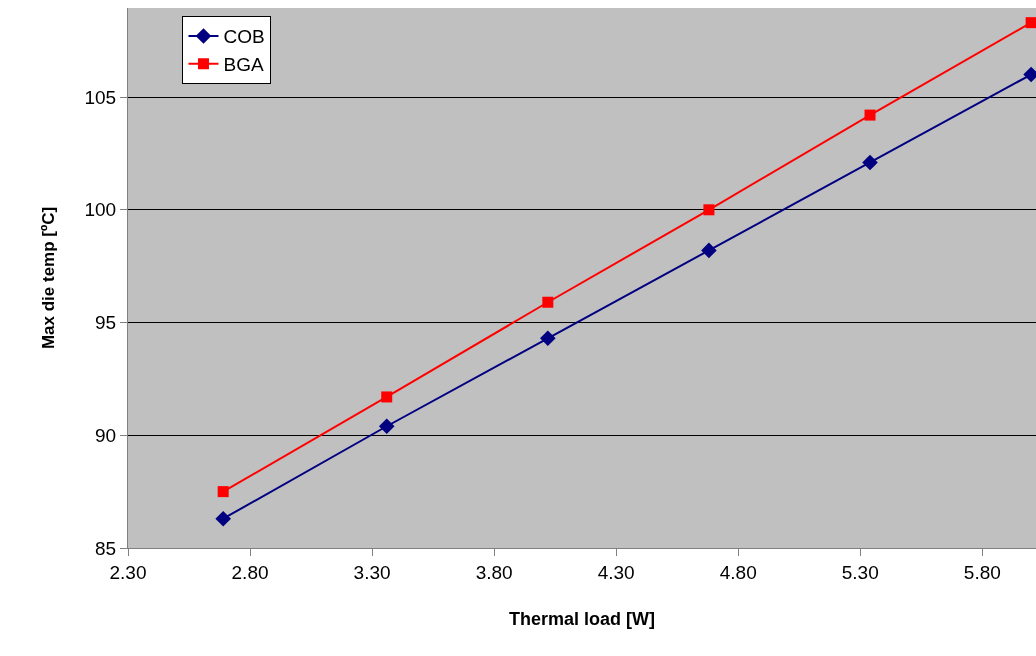 This screenshot has height=656, width=1036. What do you see at coordinates (494, 572) in the screenshot?
I see `x-tick-label: 3.80` at bounding box center [494, 572].